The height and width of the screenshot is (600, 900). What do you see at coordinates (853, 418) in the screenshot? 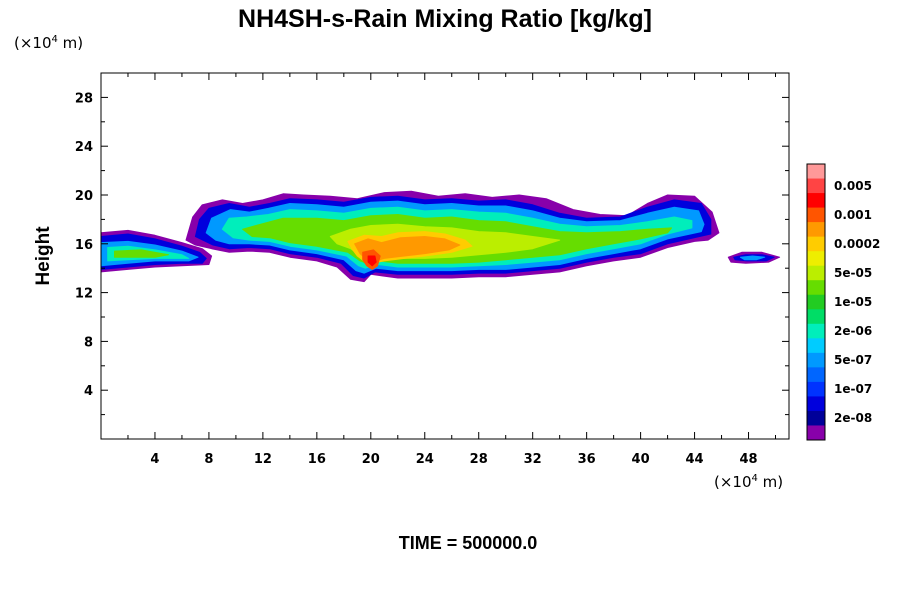
I see `colorbar-label: 2e-08` at bounding box center [853, 418].